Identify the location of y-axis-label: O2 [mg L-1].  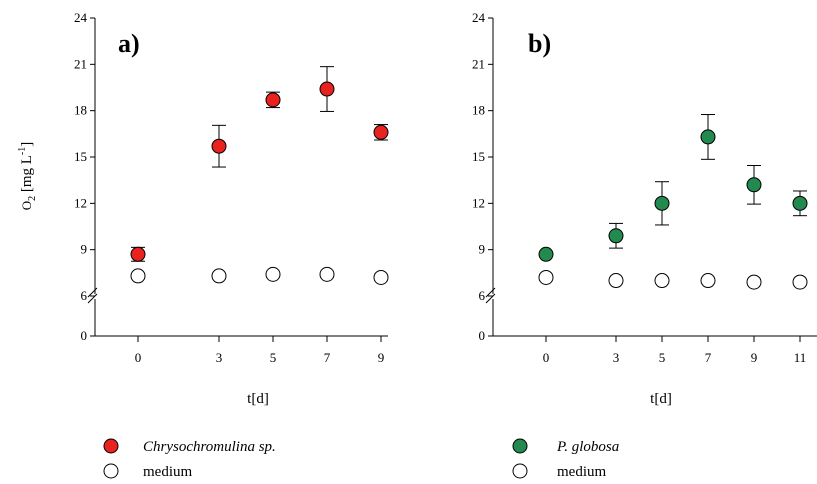
(27, 176).